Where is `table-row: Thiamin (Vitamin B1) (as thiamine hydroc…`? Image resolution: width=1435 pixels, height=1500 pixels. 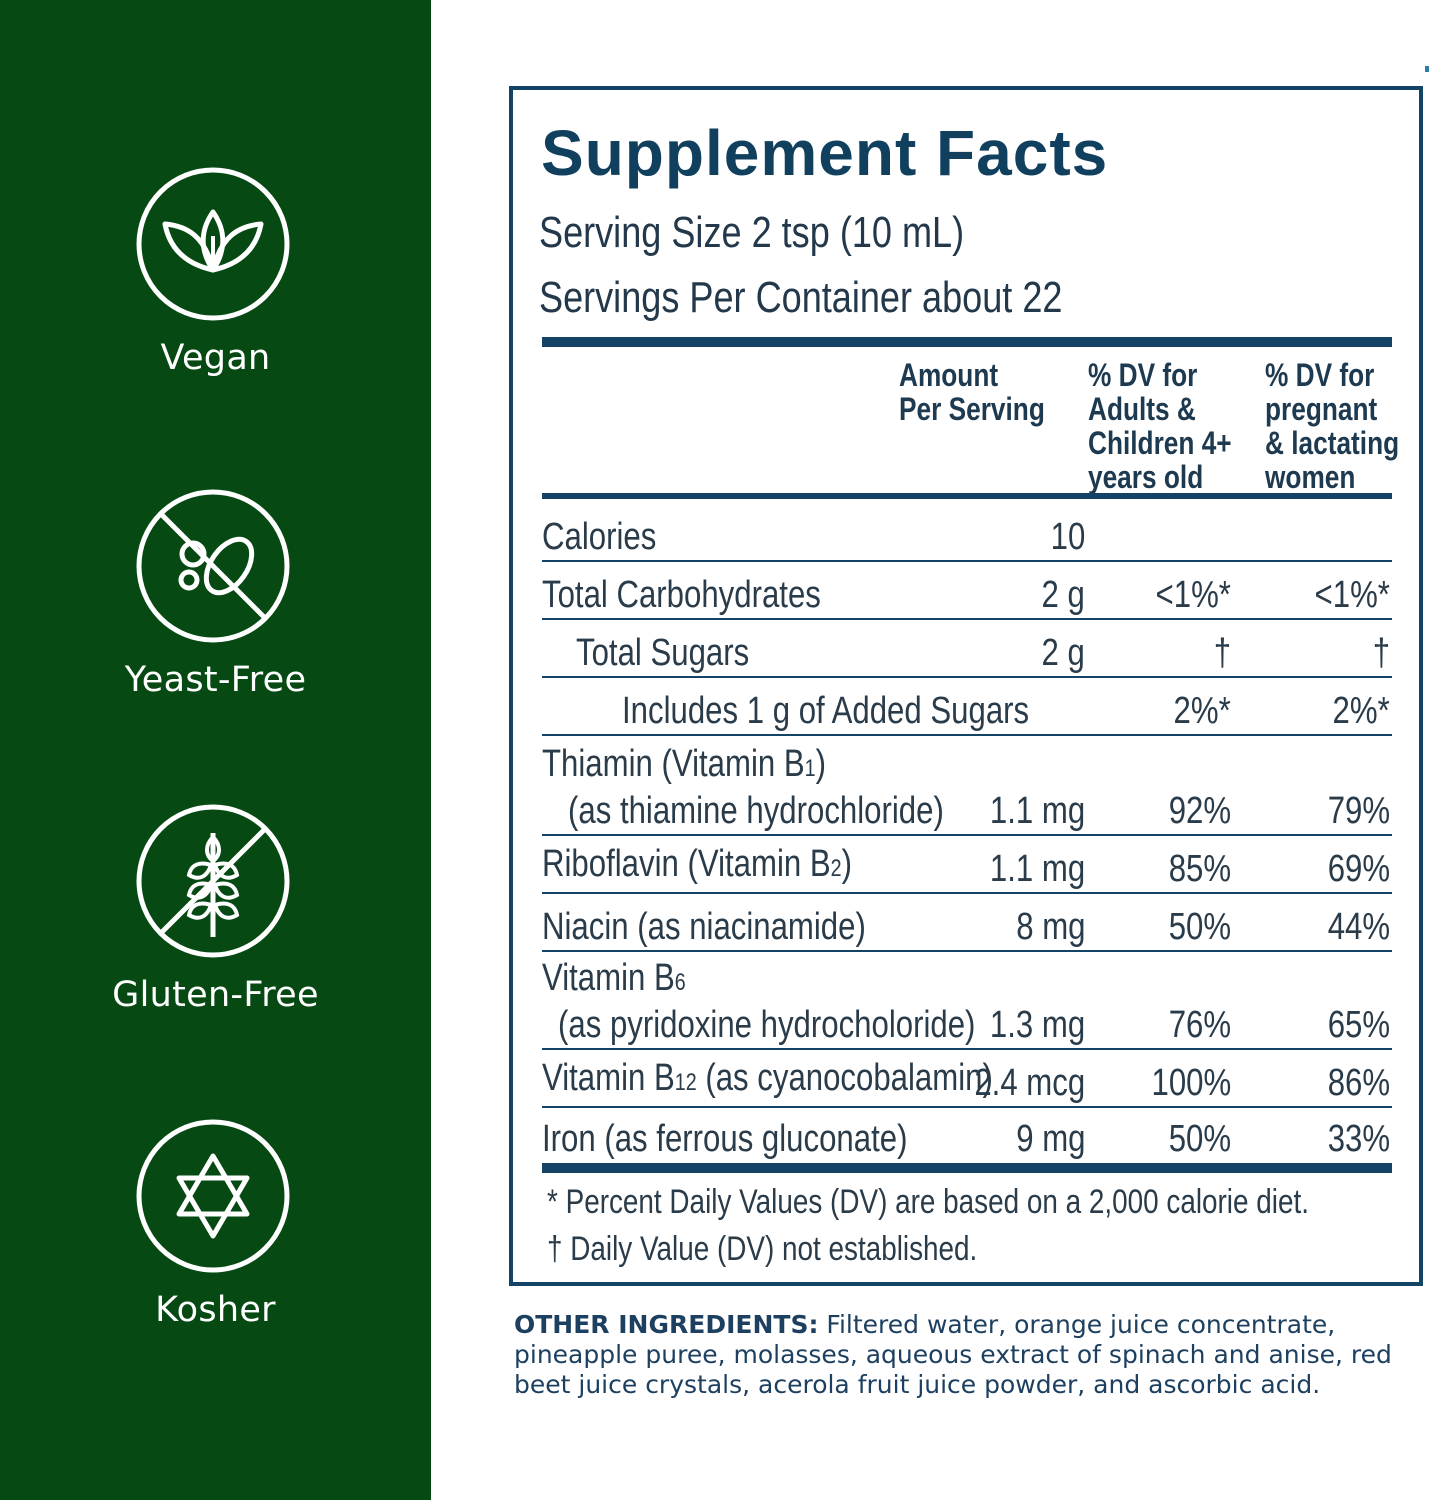
table-row: Thiamin (Vitamin B1) (as thiamine hydroc… is located at coordinates (967, 786).